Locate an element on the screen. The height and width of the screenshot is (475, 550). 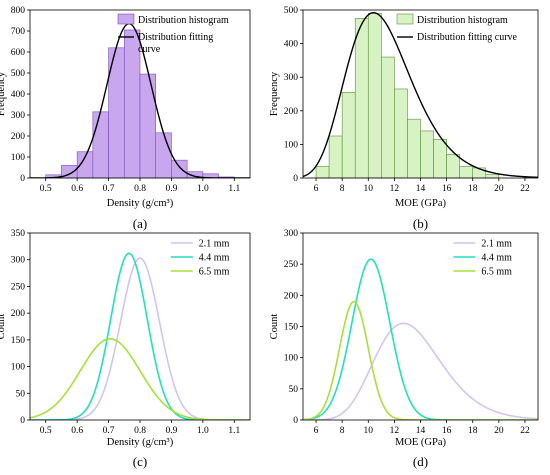
legend-label-curve-cont: curve is located at coordinates (149, 49).